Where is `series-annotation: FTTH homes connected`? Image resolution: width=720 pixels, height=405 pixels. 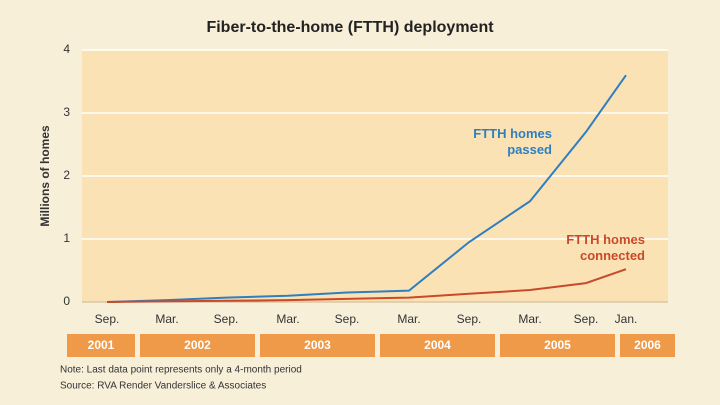
series-annotation: FTTH homes connected is located at coordinates (605, 247).